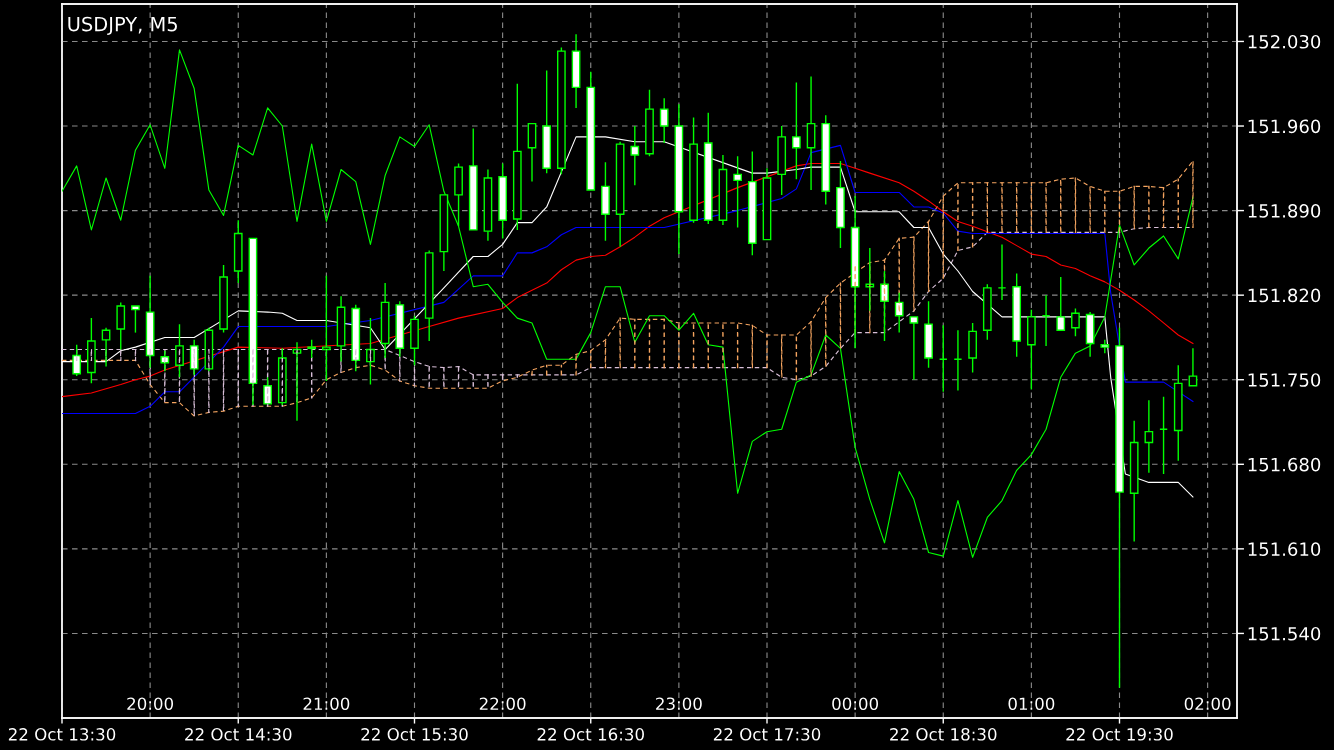 The height and width of the screenshot is (750, 1334). What do you see at coordinates (238, 734) in the screenshot?
I see `x-tick-label: 22 Oct 14:30` at bounding box center [238, 734].